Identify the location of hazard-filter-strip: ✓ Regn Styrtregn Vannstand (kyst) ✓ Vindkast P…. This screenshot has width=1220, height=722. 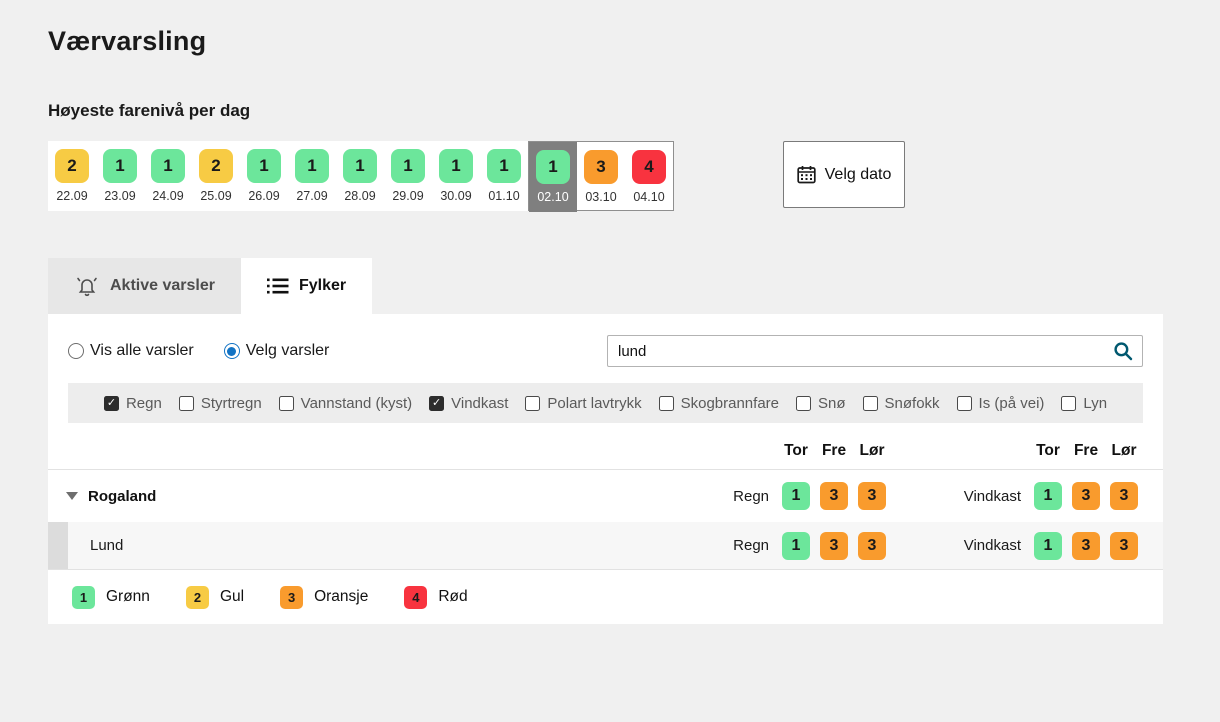
(605, 403).